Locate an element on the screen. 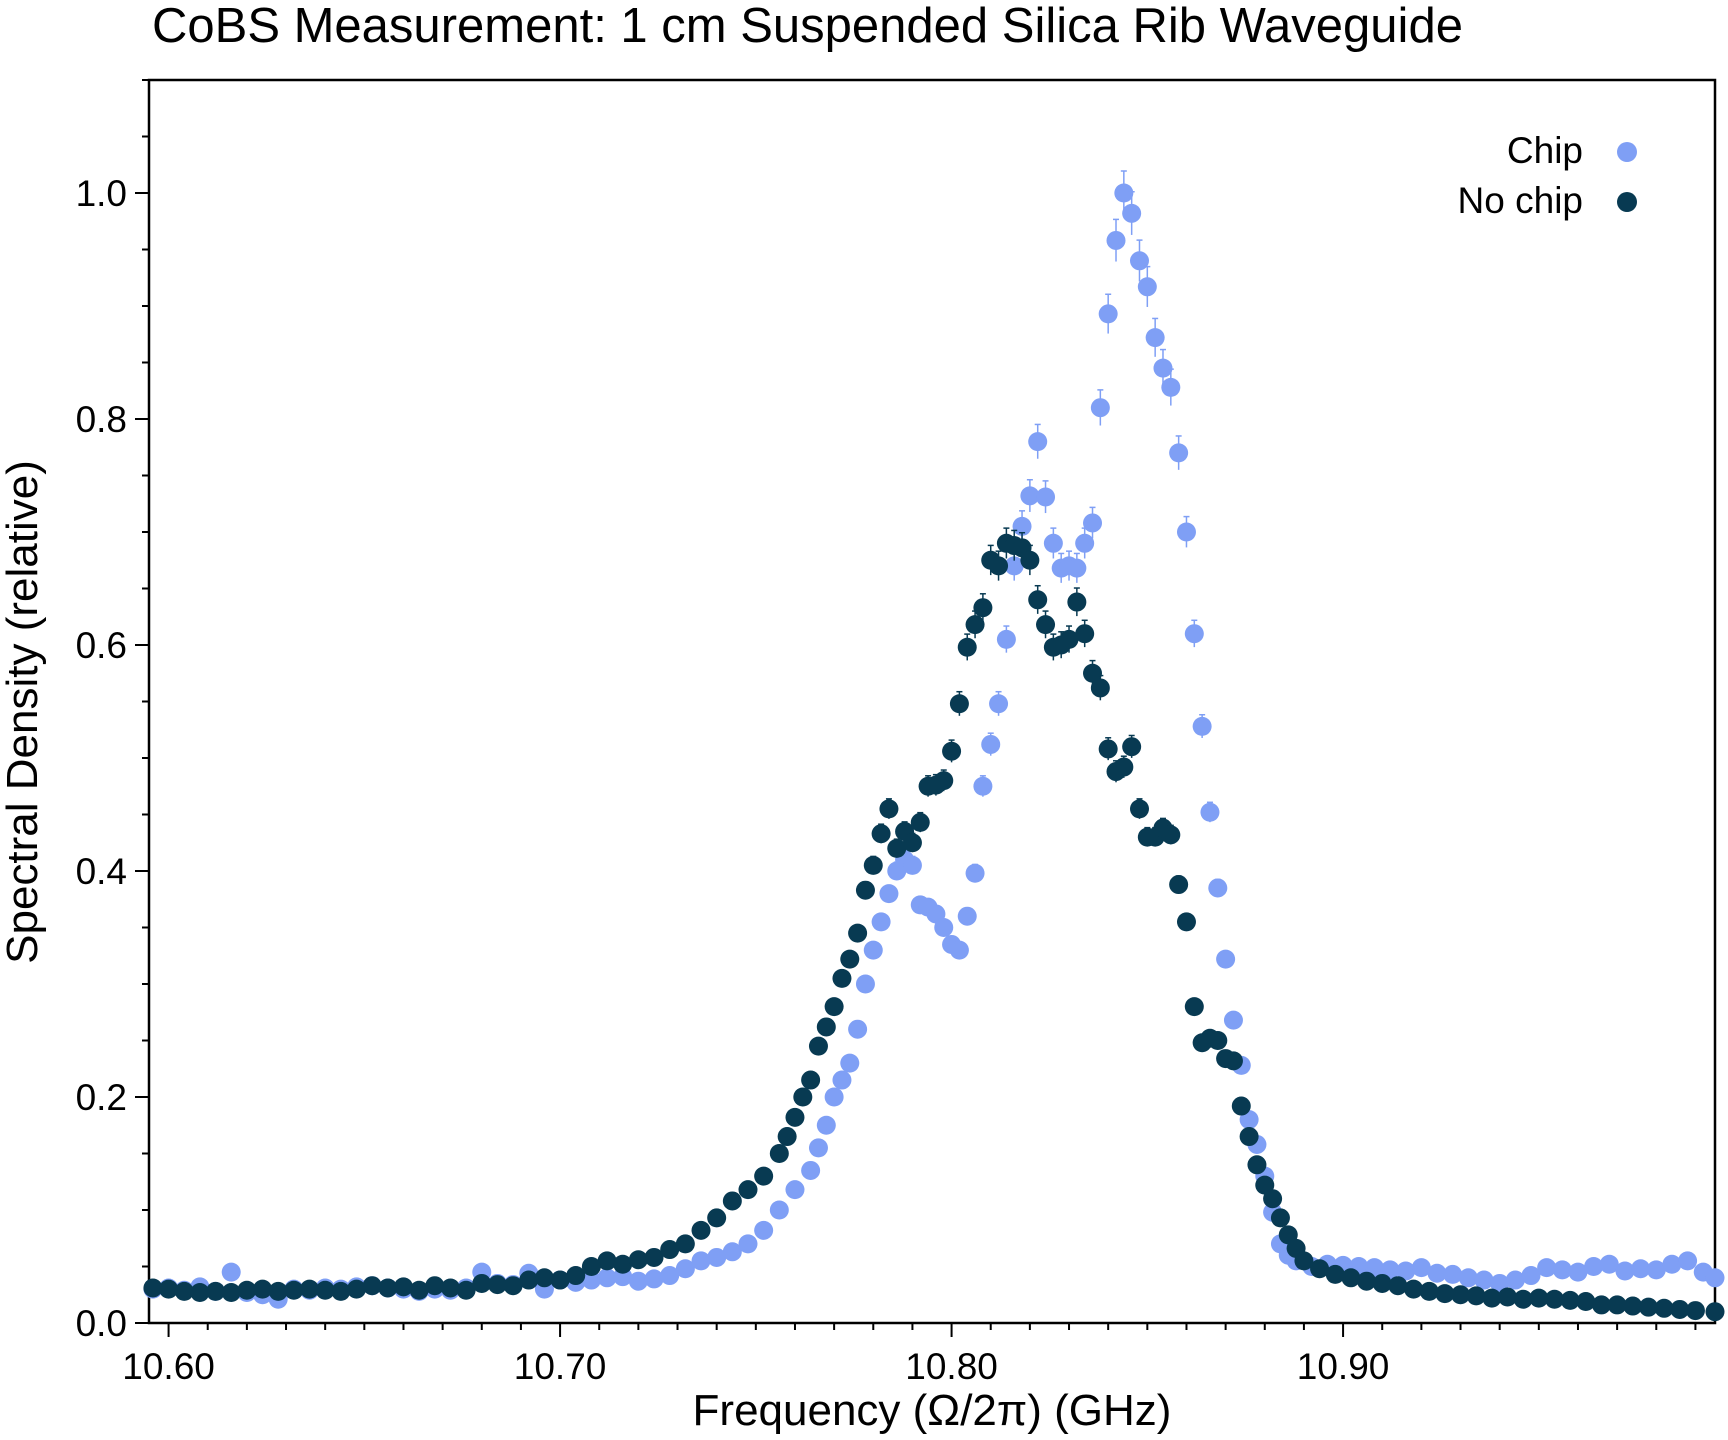 Image resolution: width=1728 pixels, height=1440 pixels. y-axis: 0.0 0.2 0.4 0.6 0.8 1.0 is located at coordinates (112, 711).